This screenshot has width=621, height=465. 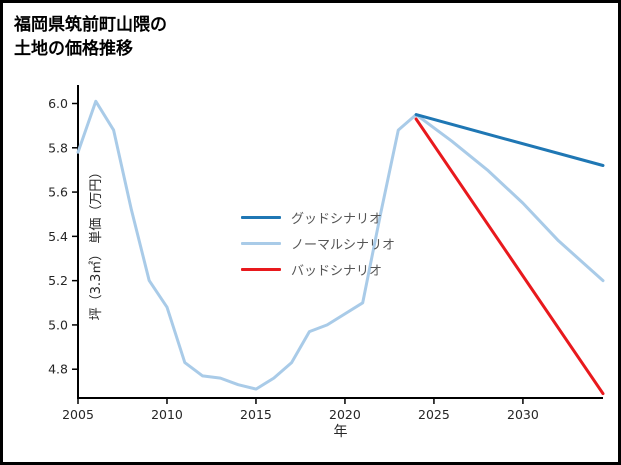 I want to click on y-tick-label: 4.8, so click(x=58, y=369).